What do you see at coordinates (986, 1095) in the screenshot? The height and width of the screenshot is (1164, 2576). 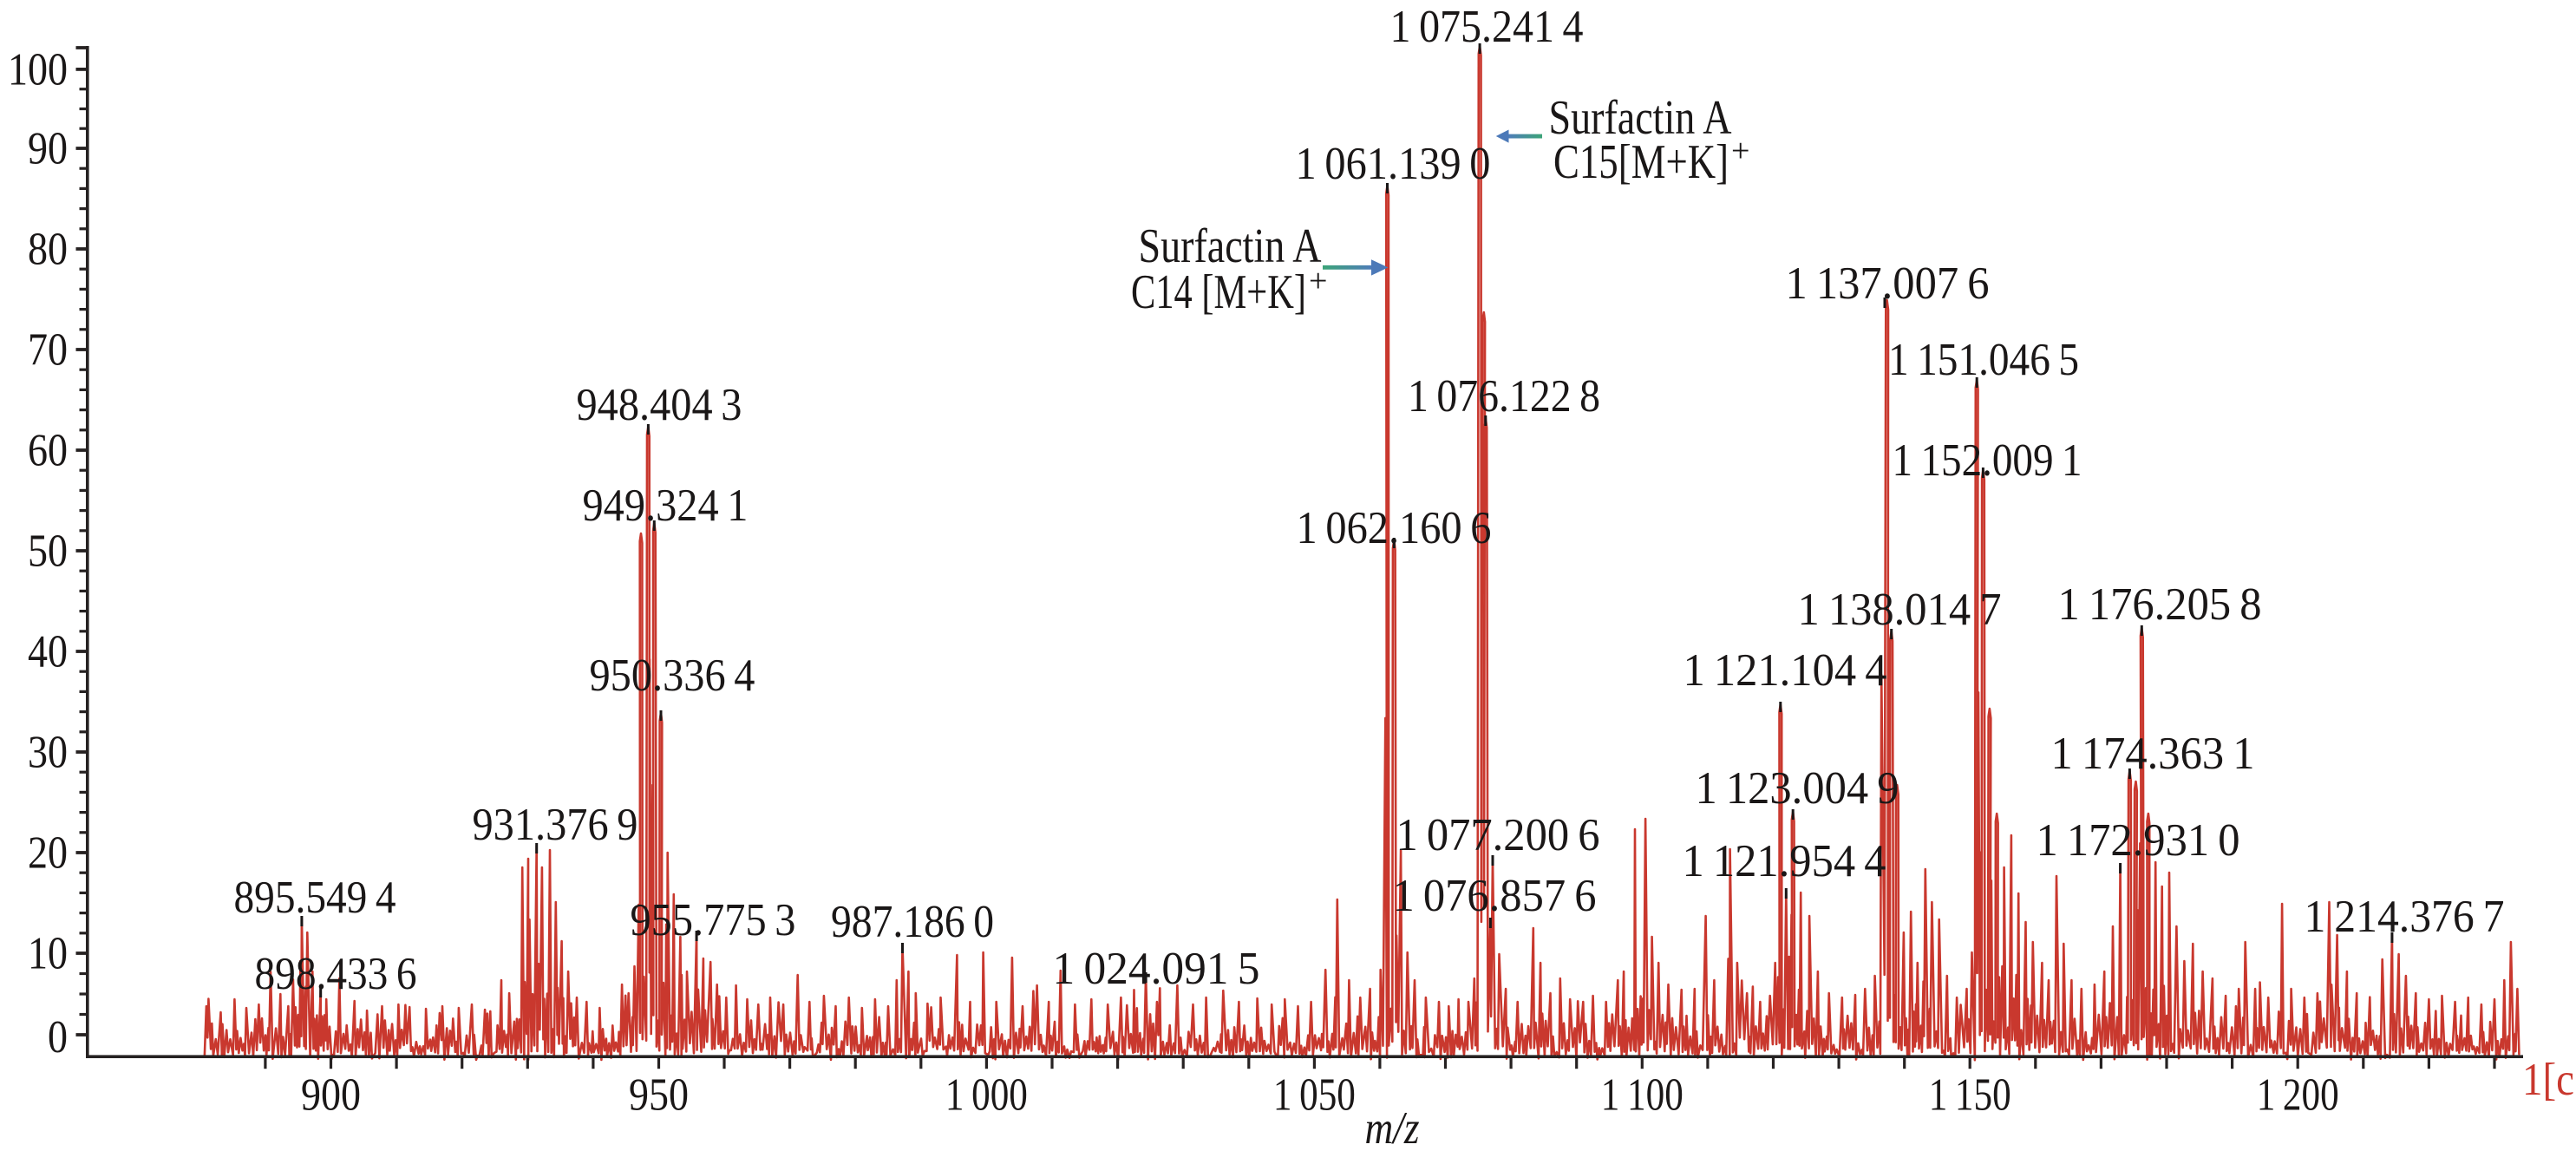 I see `svg-text: 1 000` at bounding box center [986, 1095].